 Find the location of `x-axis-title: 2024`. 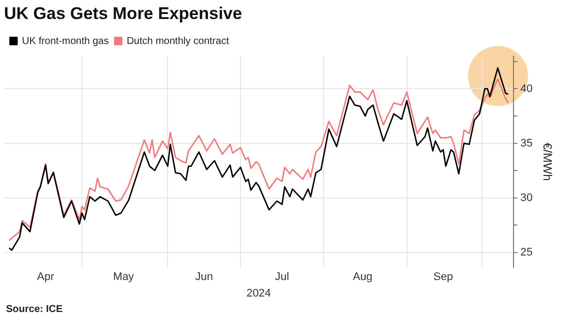

x-axis-title: 2024 is located at coordinates (258, 293).